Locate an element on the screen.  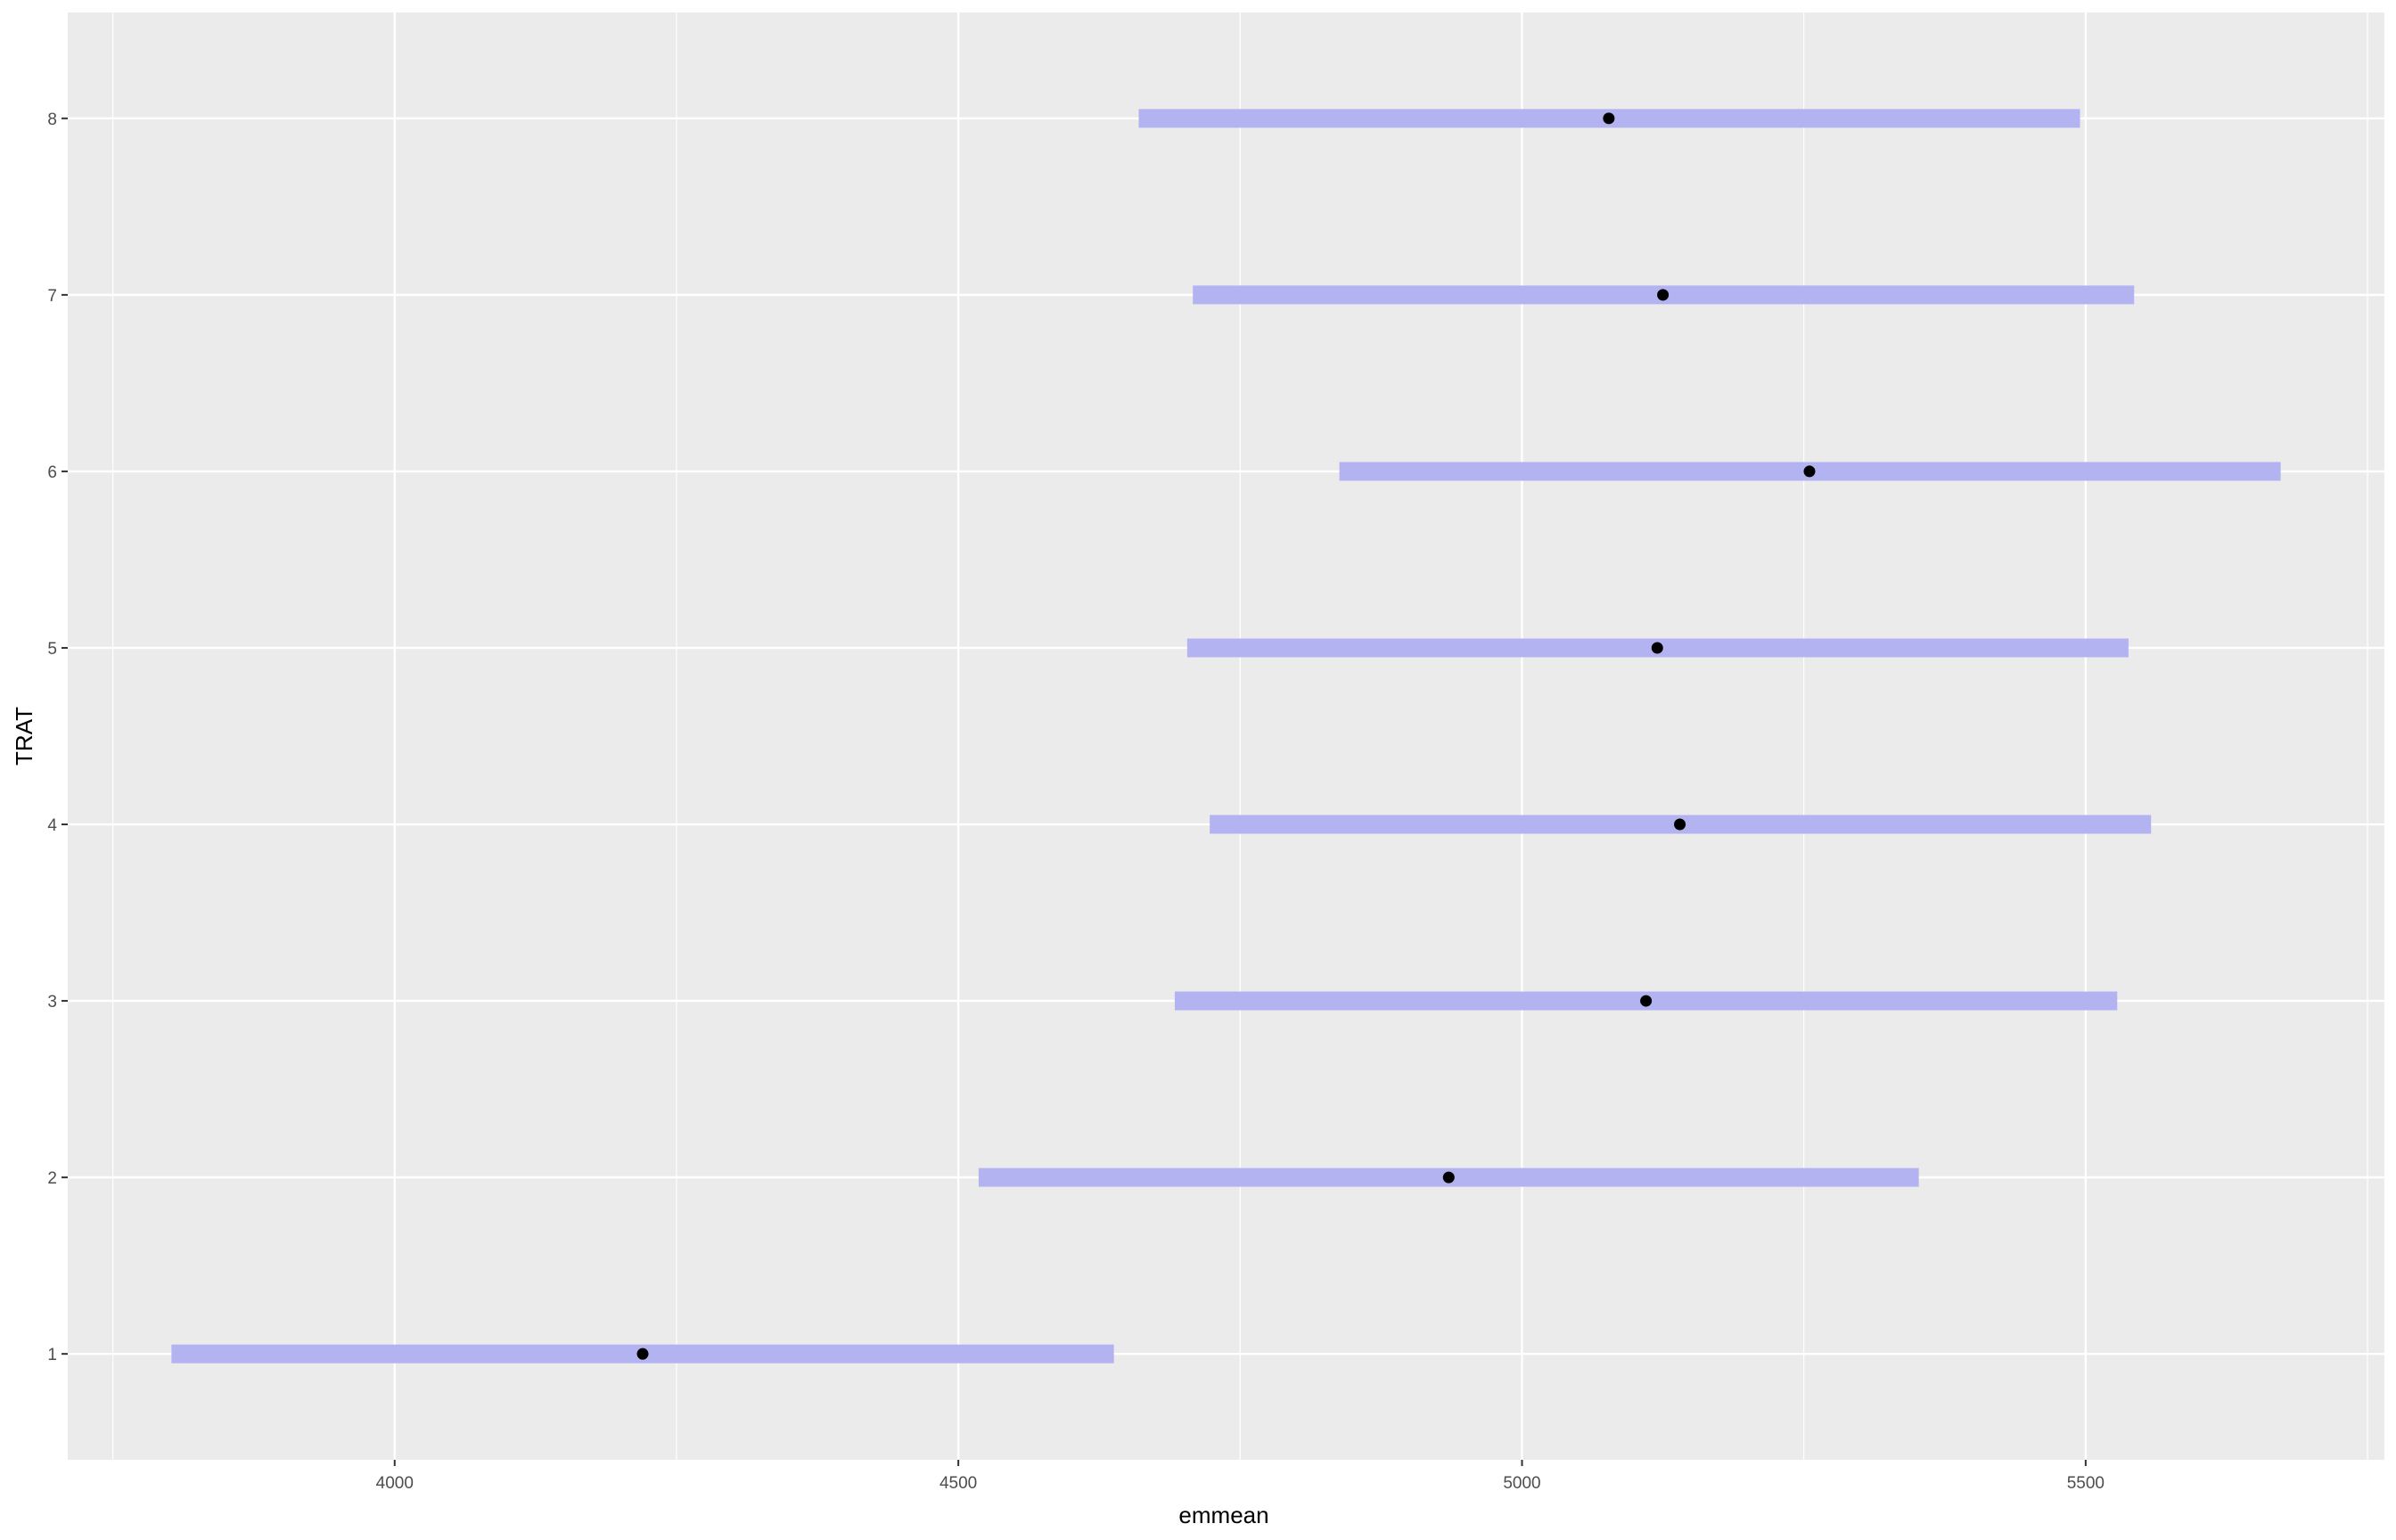
x-axis-title: emmean is located at coordinates (1223, 1515).